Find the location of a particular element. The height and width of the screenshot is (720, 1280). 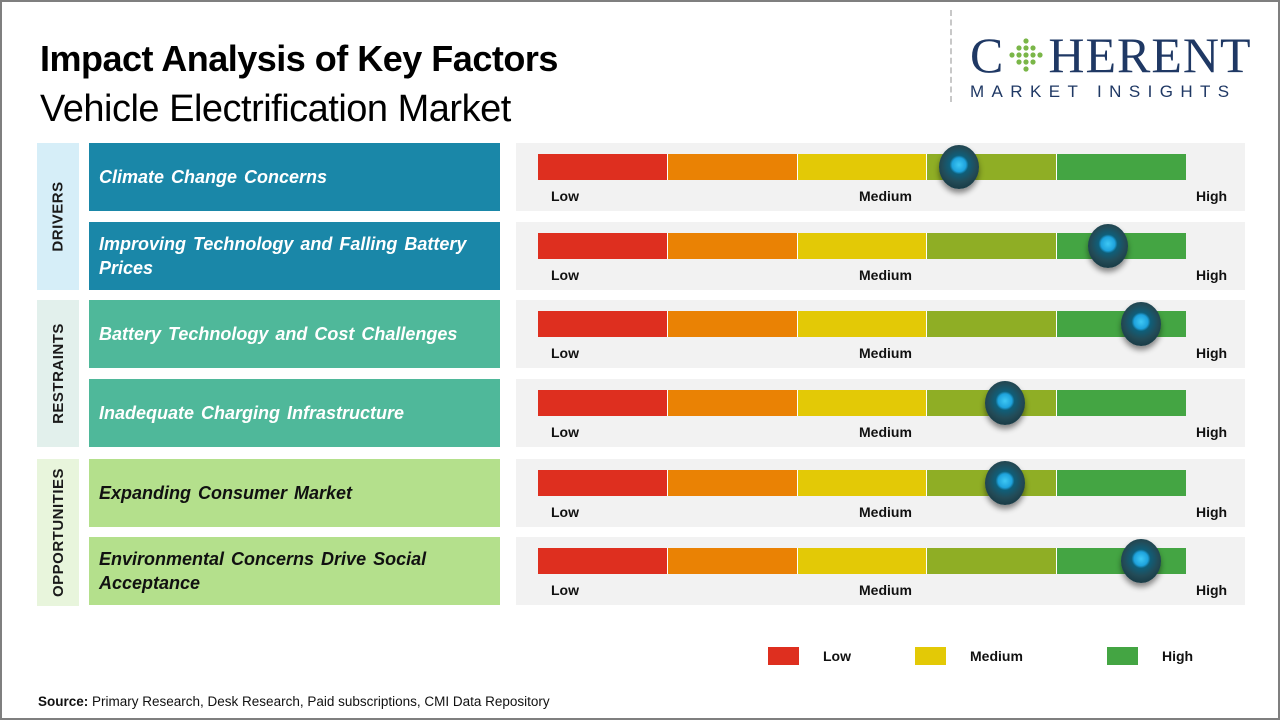

legend-swatch-medium is located at coordinates (930, 656).